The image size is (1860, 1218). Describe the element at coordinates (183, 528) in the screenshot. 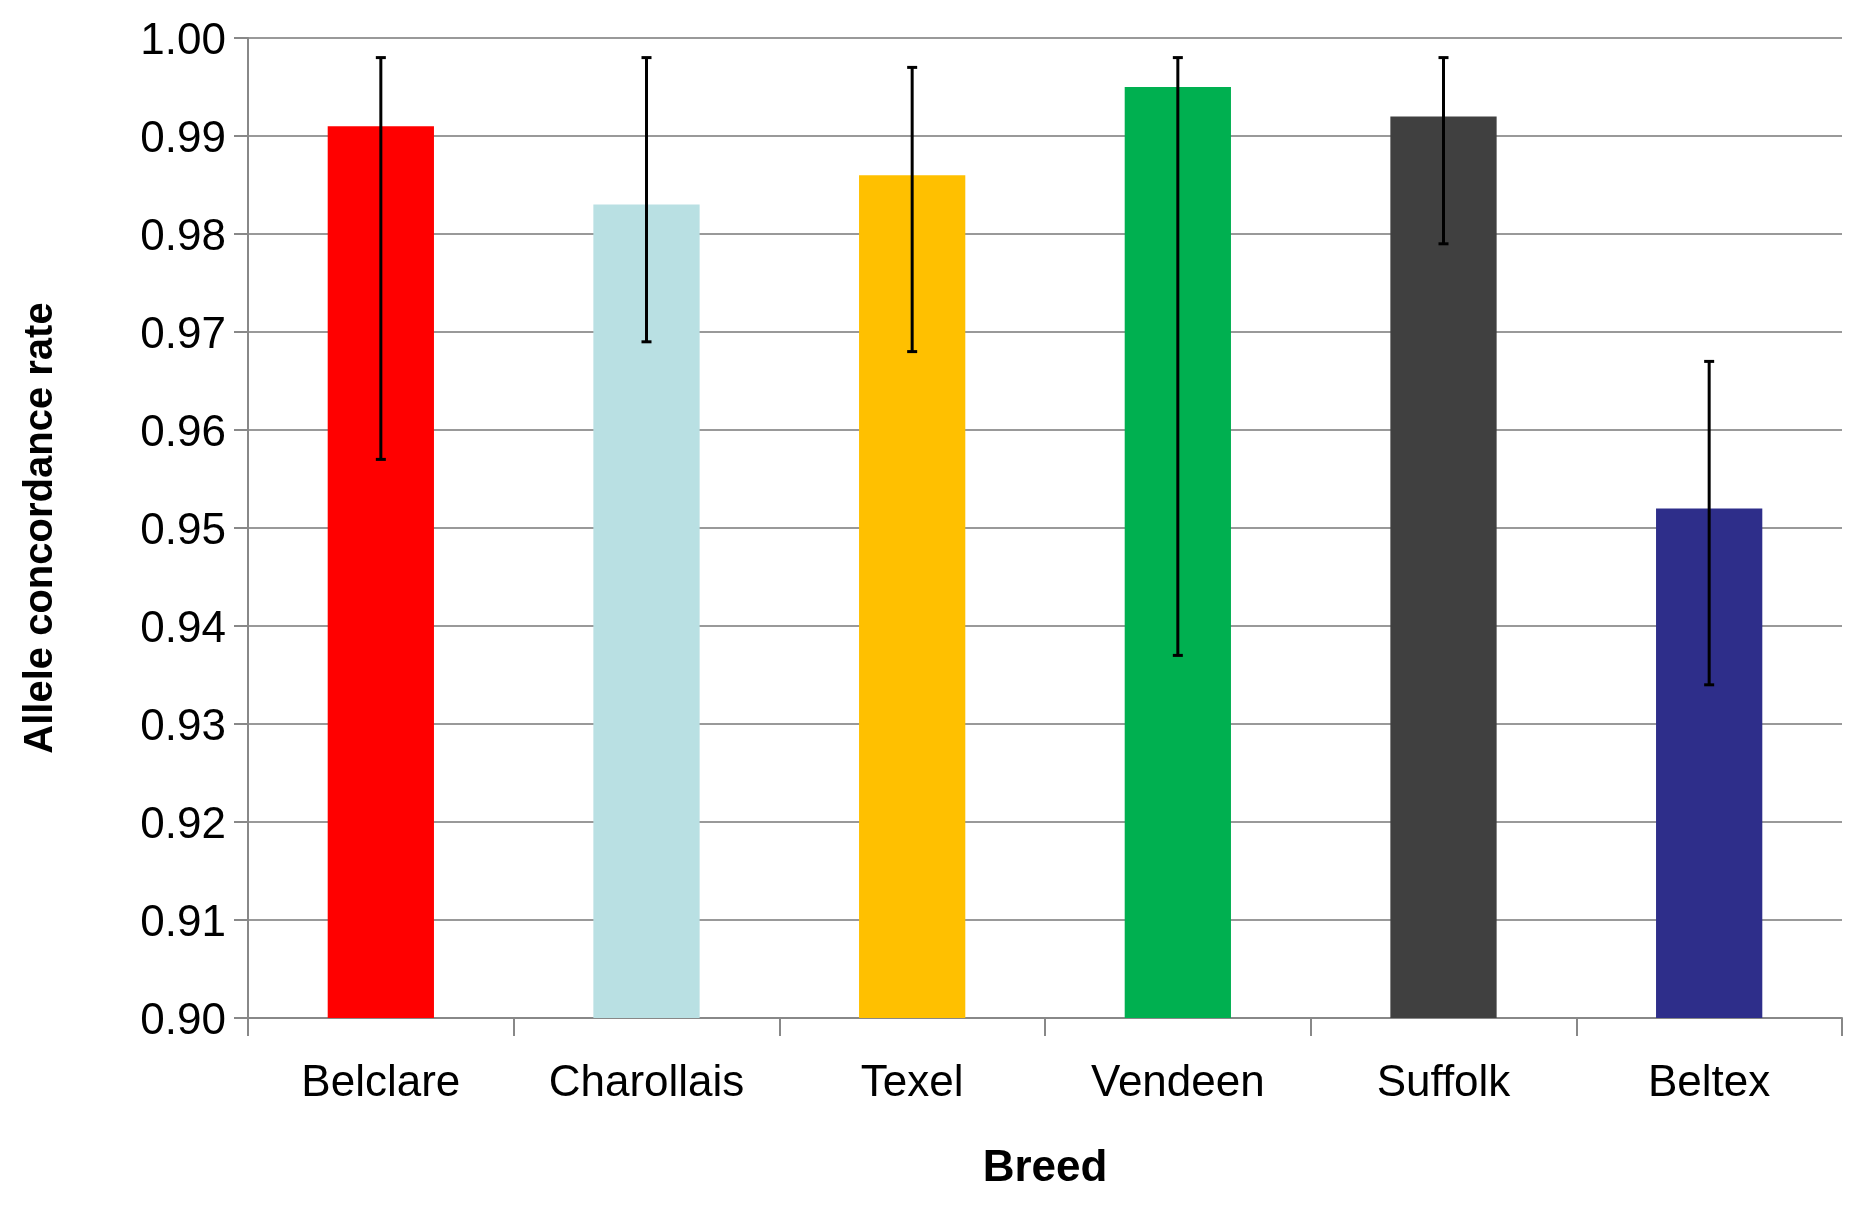

I see `y-tick-label: 0.95` at that location.